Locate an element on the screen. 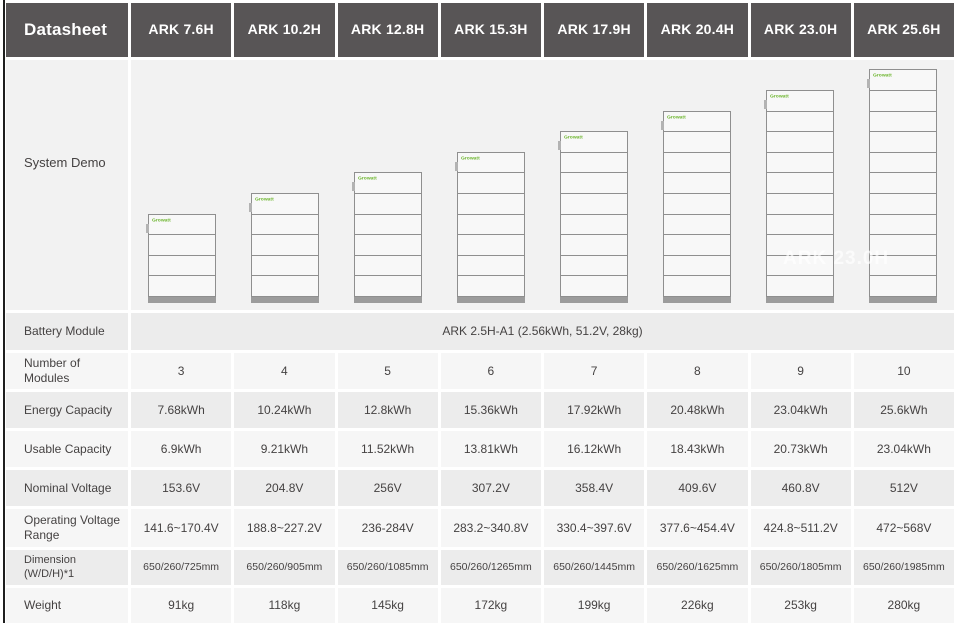  row-label-energy-capacity: Energy Capacity is located at coordinates (67, 410).